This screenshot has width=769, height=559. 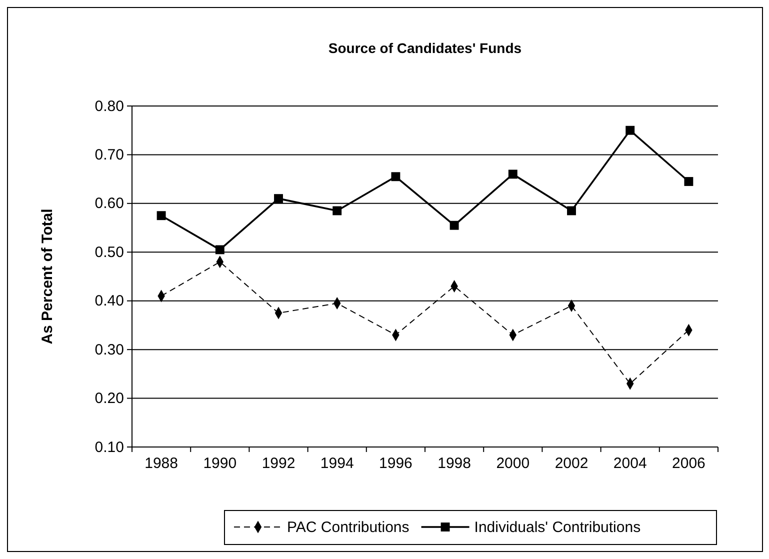 What do you see at coordinates (513, 463) in the screenshot?
I see `x-tick-label: 2000` at bounding box center [513, 463].